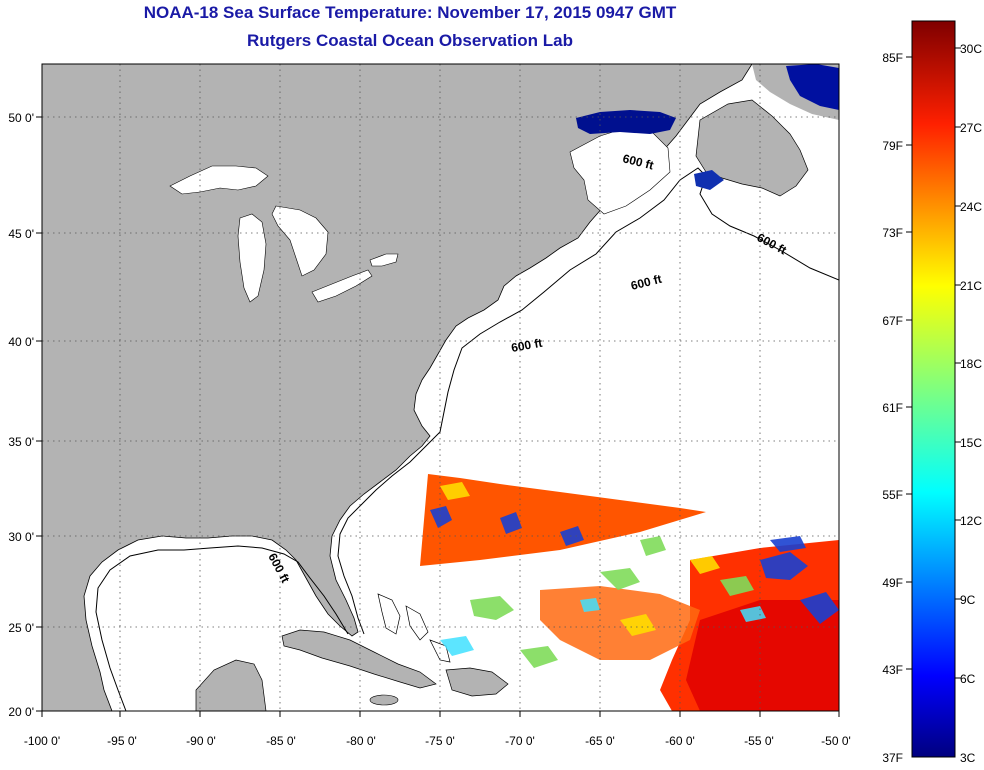 The height and width of the screenshot is (770, 984). I want to click on lon-label: -50 0', so click(836, 741).